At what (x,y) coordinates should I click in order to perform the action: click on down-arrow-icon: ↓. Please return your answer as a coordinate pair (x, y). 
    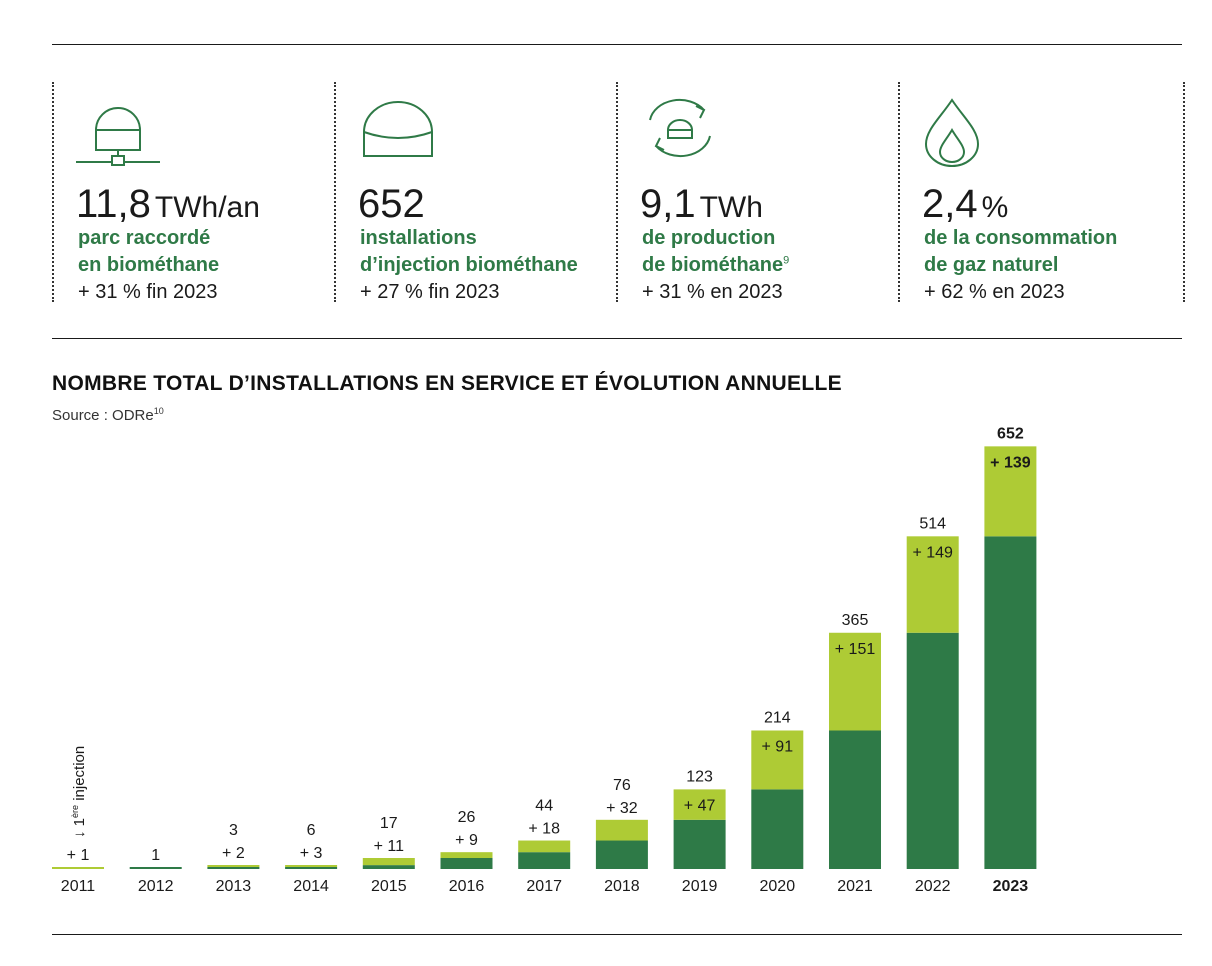
    Looking at the image, I should click on (79, 834).